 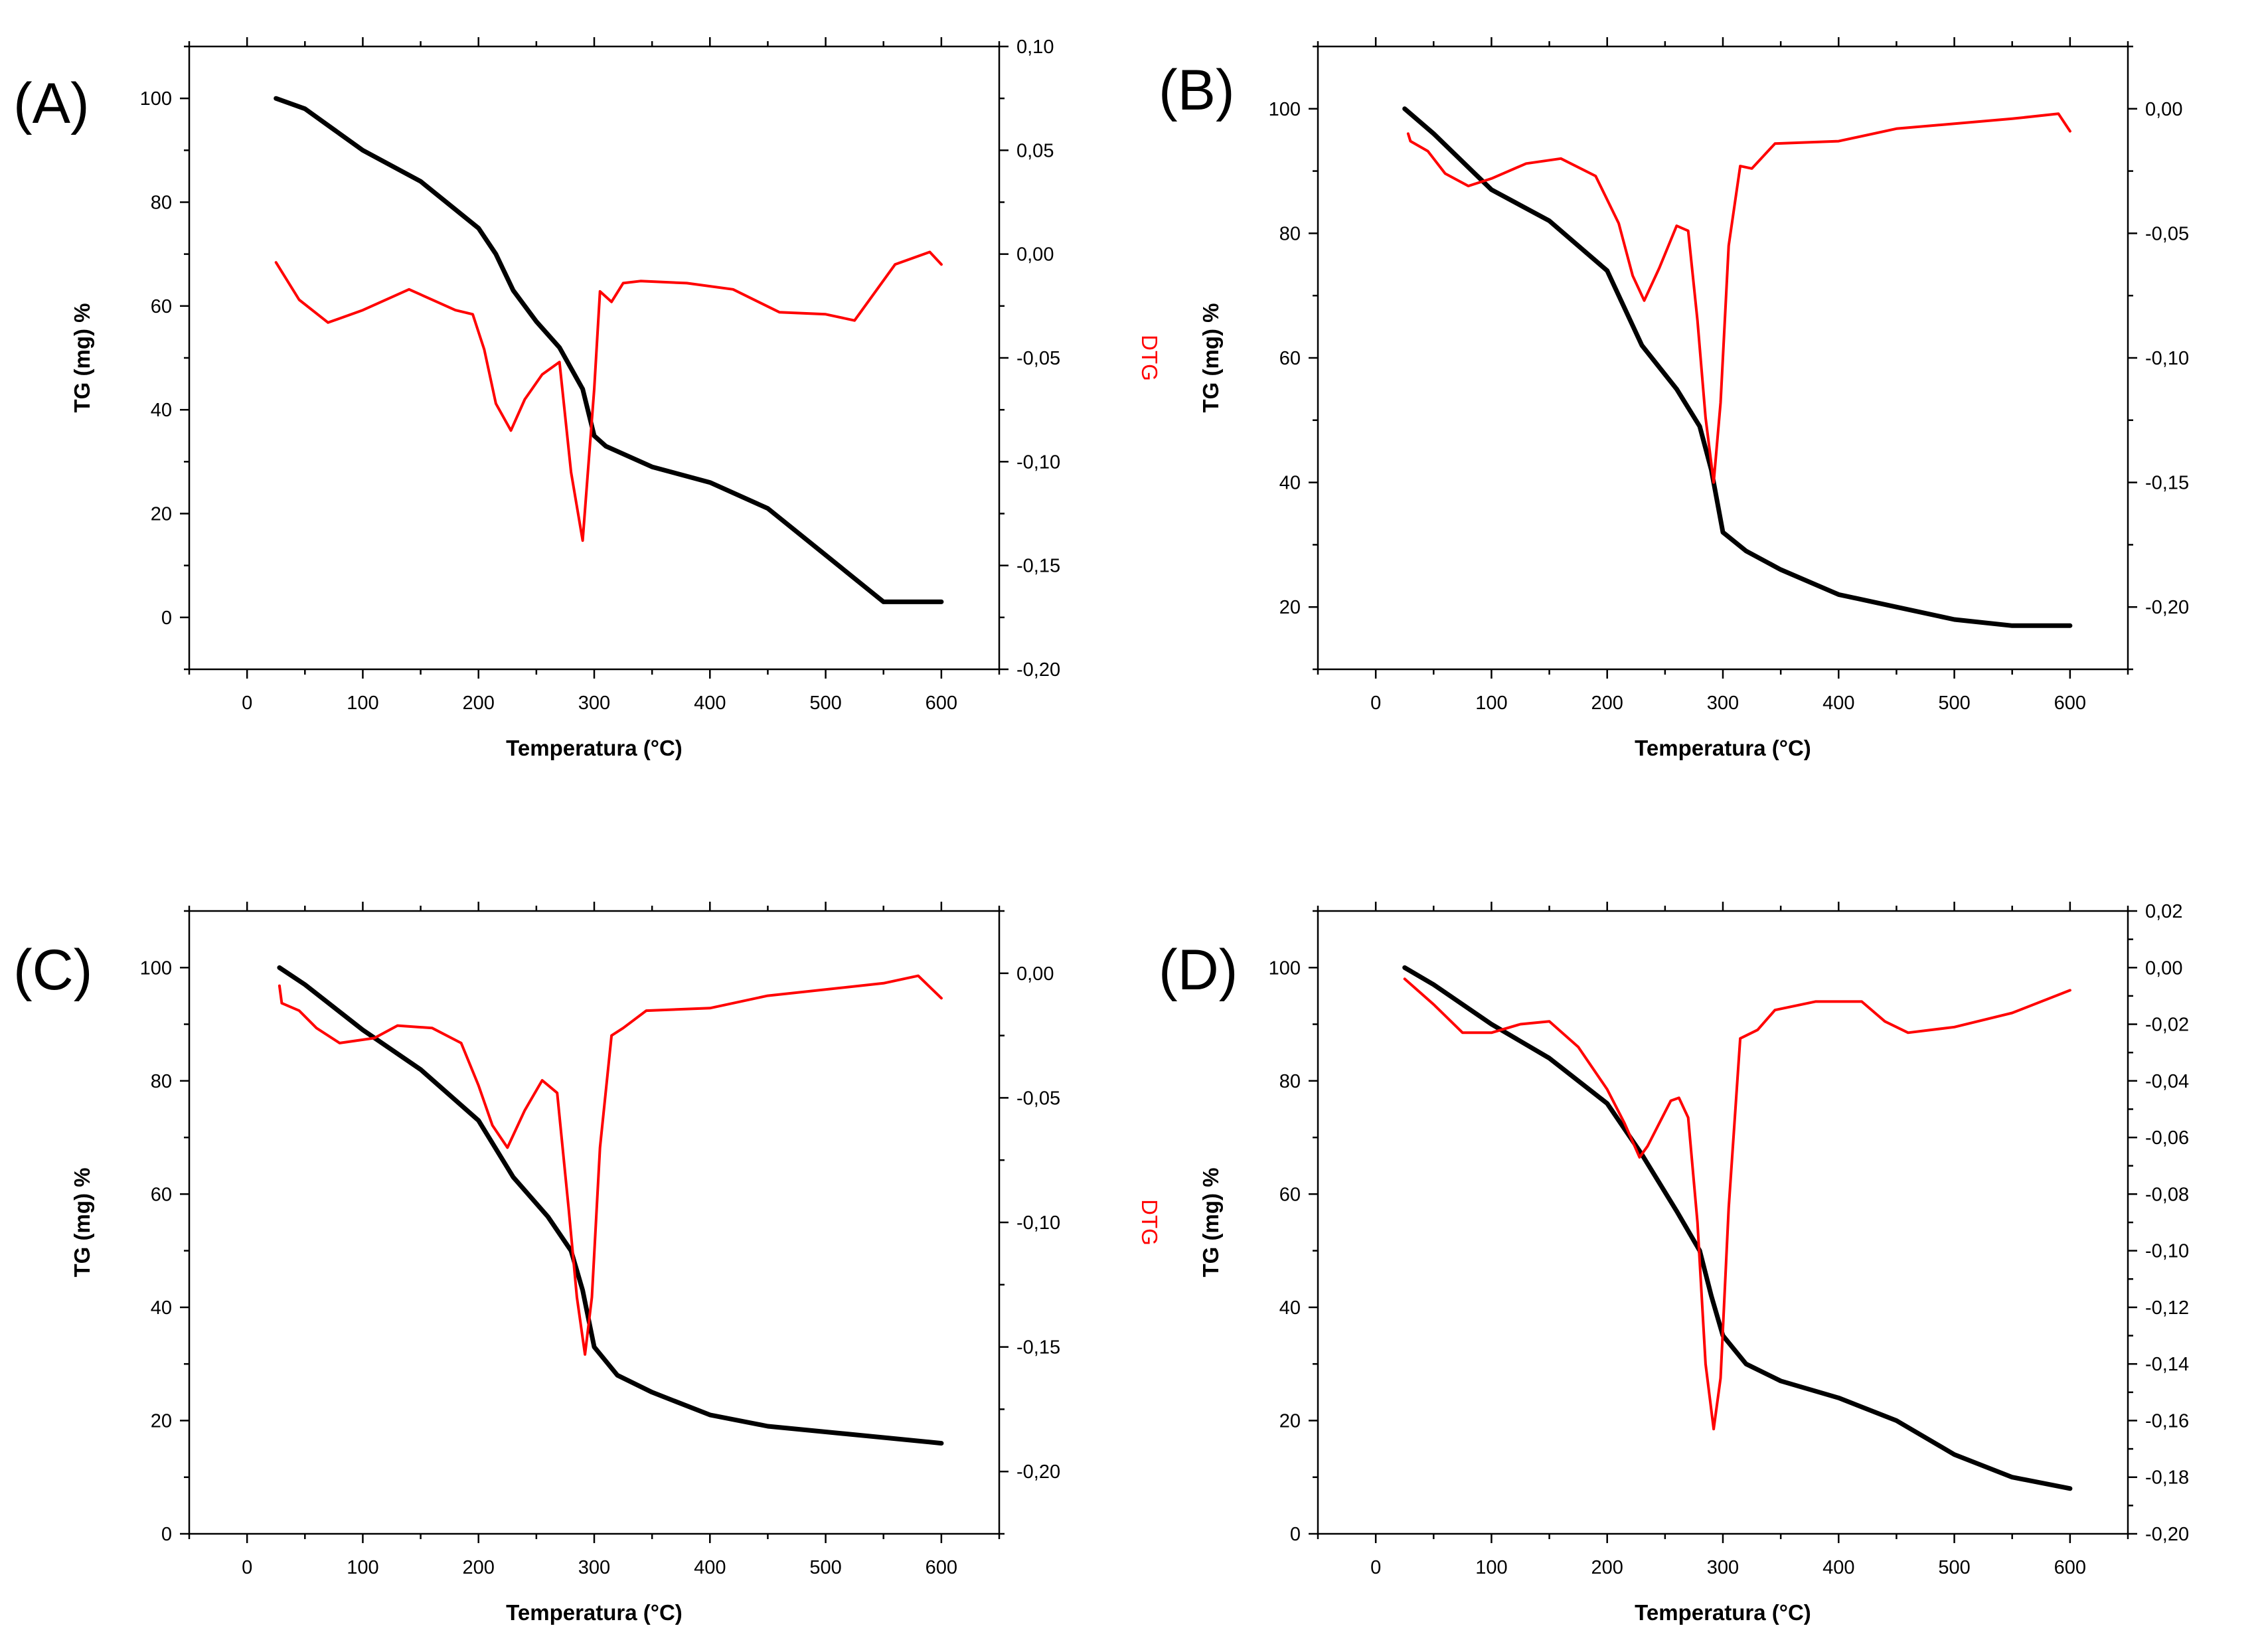 What do you see at coordinates (1197, 90) in the screenshot?
I see `panel-label: (B)` at bounding box center [1197, 90].